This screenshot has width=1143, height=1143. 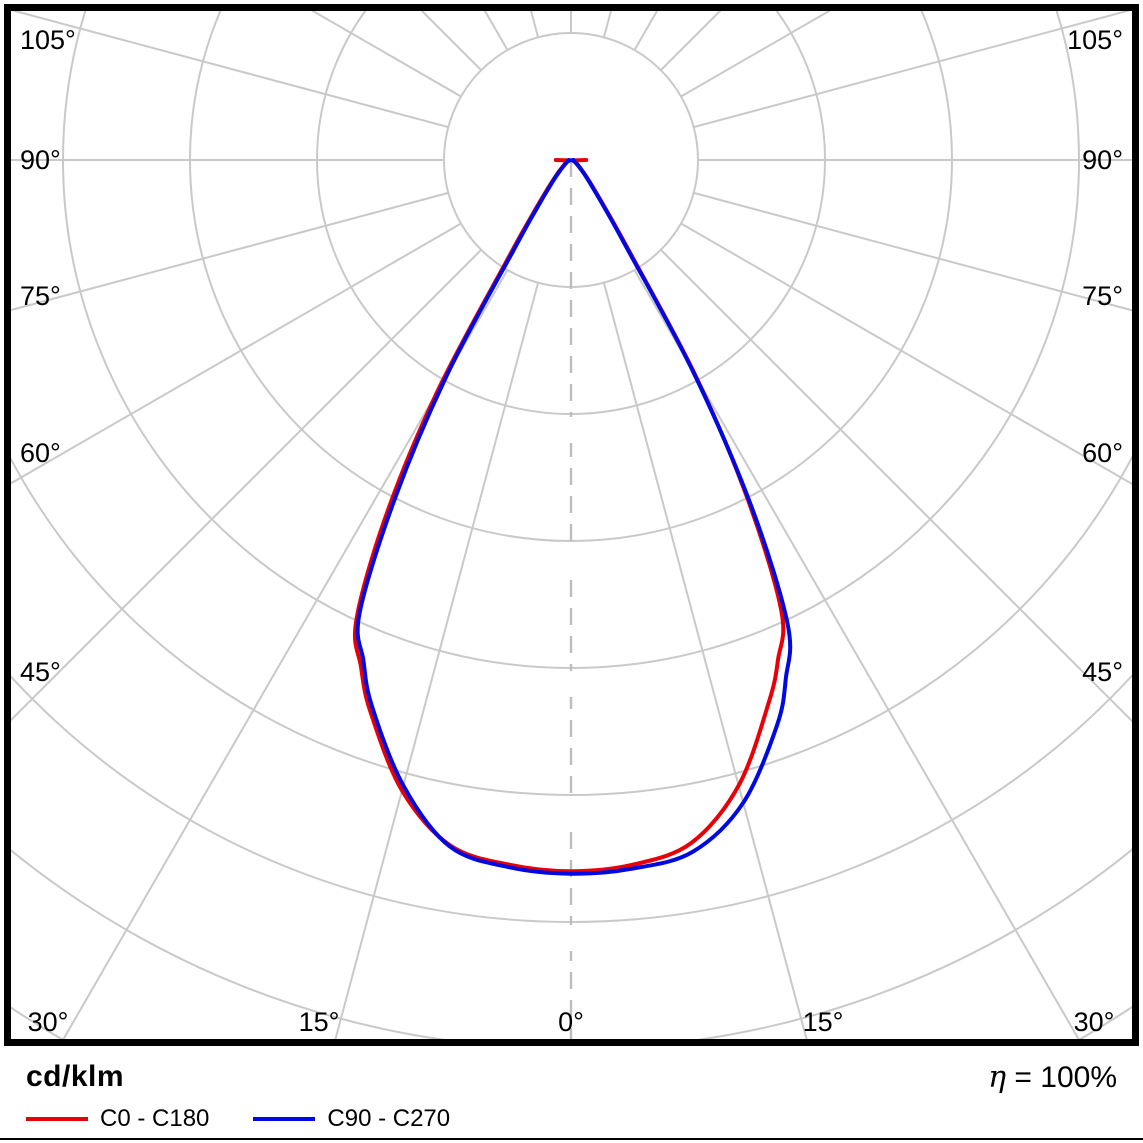 I want to click on angle-tick-label-left: 105°, so click(x=48, y=40).